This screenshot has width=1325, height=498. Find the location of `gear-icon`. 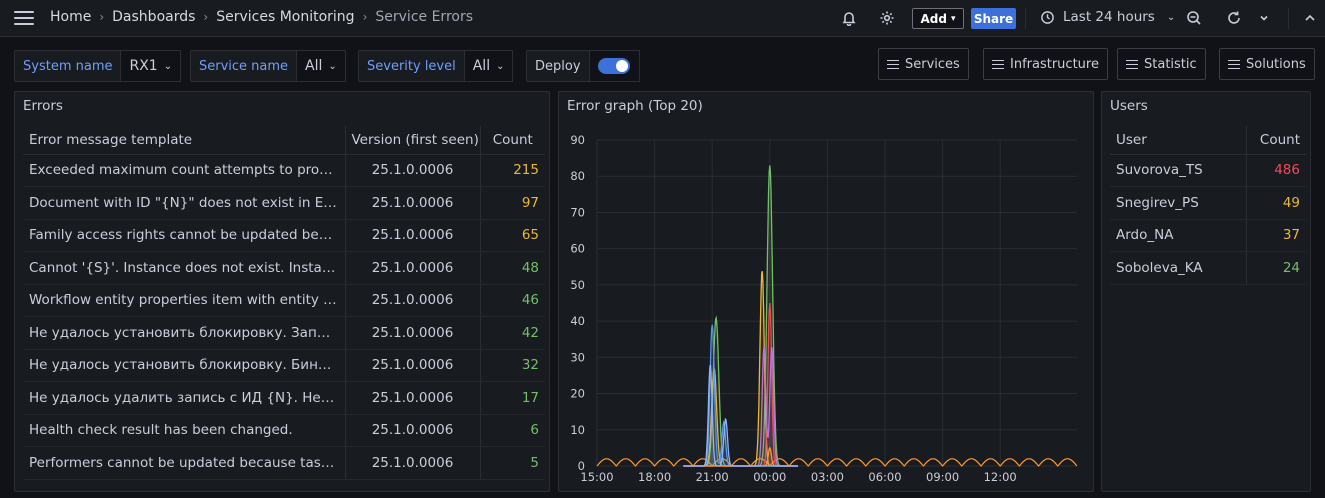

gear-icon is located at coordinates (887, 18).